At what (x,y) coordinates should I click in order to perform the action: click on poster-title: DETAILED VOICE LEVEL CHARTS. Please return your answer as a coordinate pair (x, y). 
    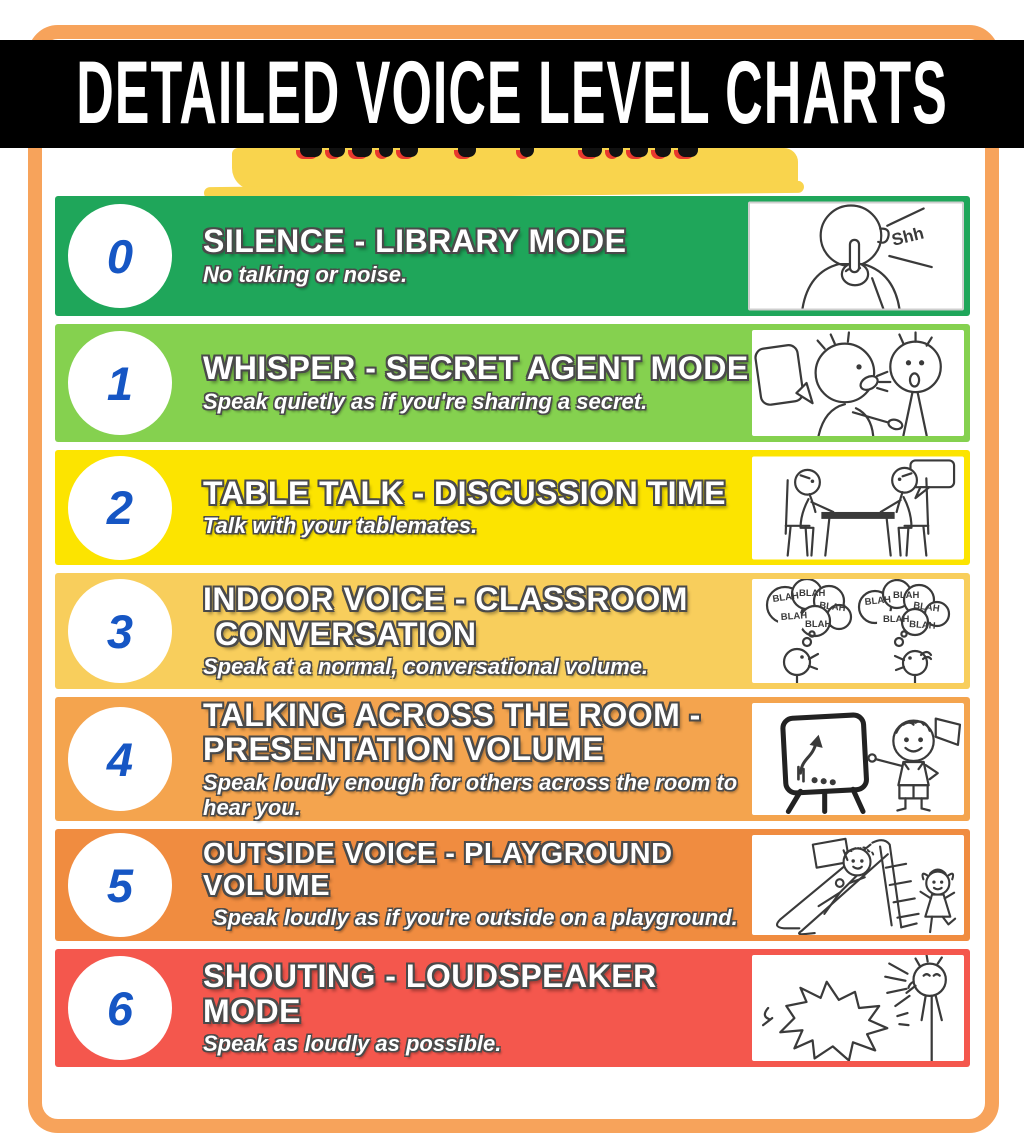
    Looking at the image, I should click on (512, 94).